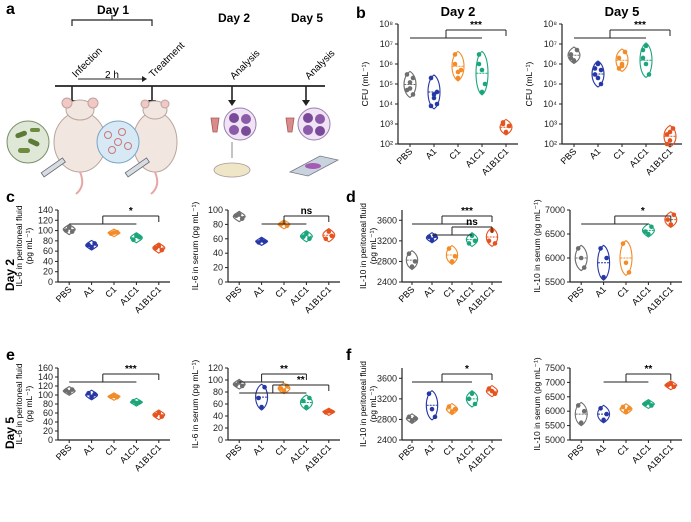 The height and width of the screenshot is (522, 691). Describe the element at coordinates (19, 246) in the screenshot. I see `y-axis-label: IL-6 in peritoneal fluid` at that location.